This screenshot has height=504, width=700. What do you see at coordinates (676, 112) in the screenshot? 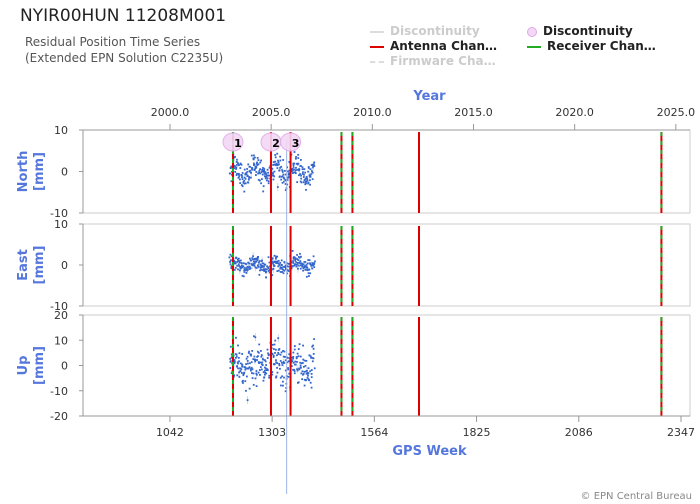
I see `top-tick-label: 2025.0` at bounding box center [676, 112].